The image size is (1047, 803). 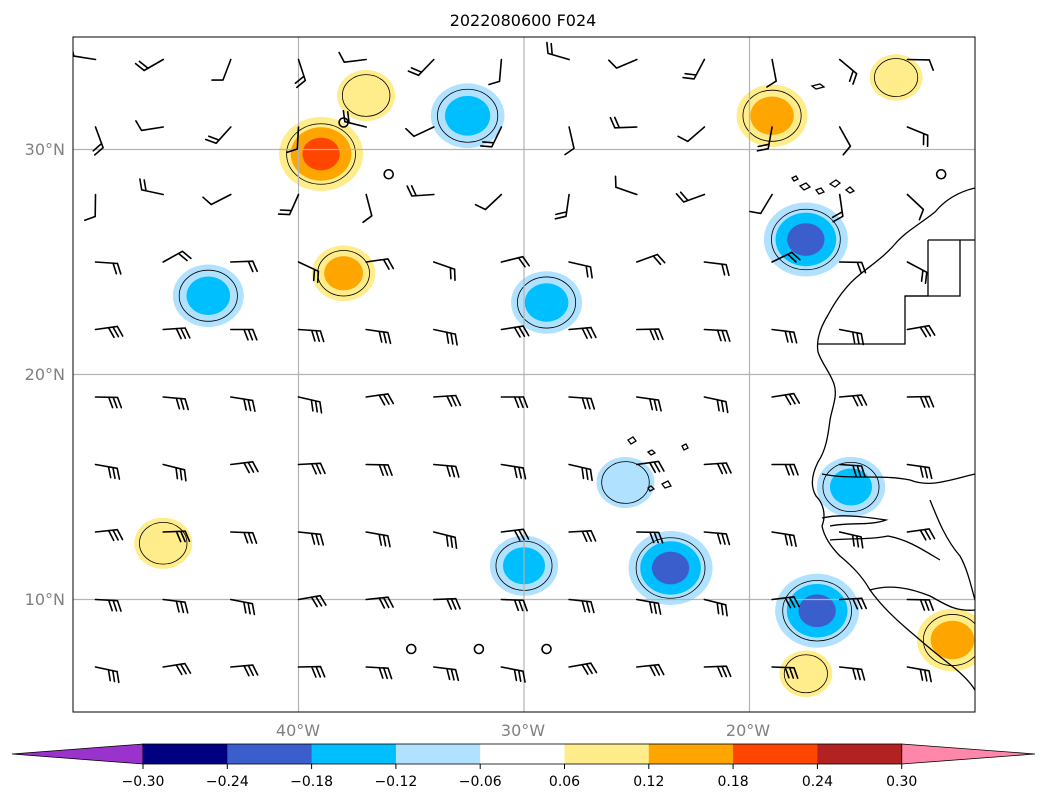 What do you see at coordinates (952, 550) in the screenshot?
I see `border-inland` at bounding box center [952, 550].